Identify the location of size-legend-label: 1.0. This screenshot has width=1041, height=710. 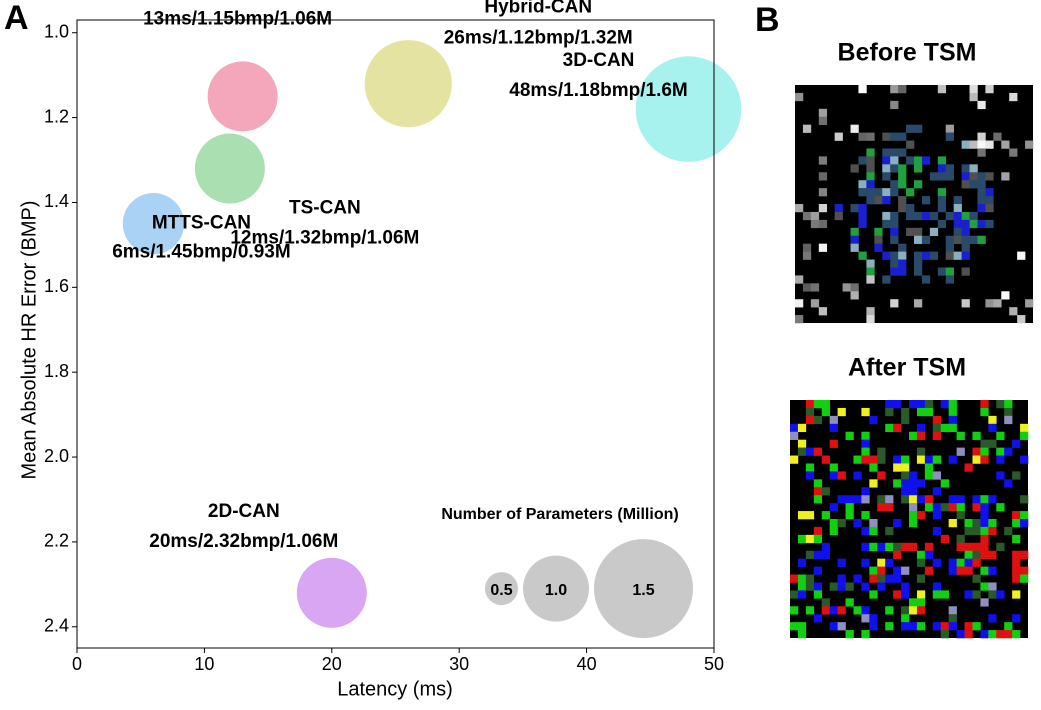
(556, 590).